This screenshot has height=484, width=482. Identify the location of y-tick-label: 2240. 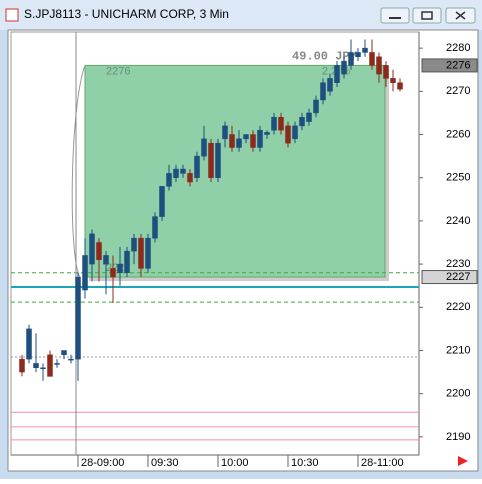
(458, 221).